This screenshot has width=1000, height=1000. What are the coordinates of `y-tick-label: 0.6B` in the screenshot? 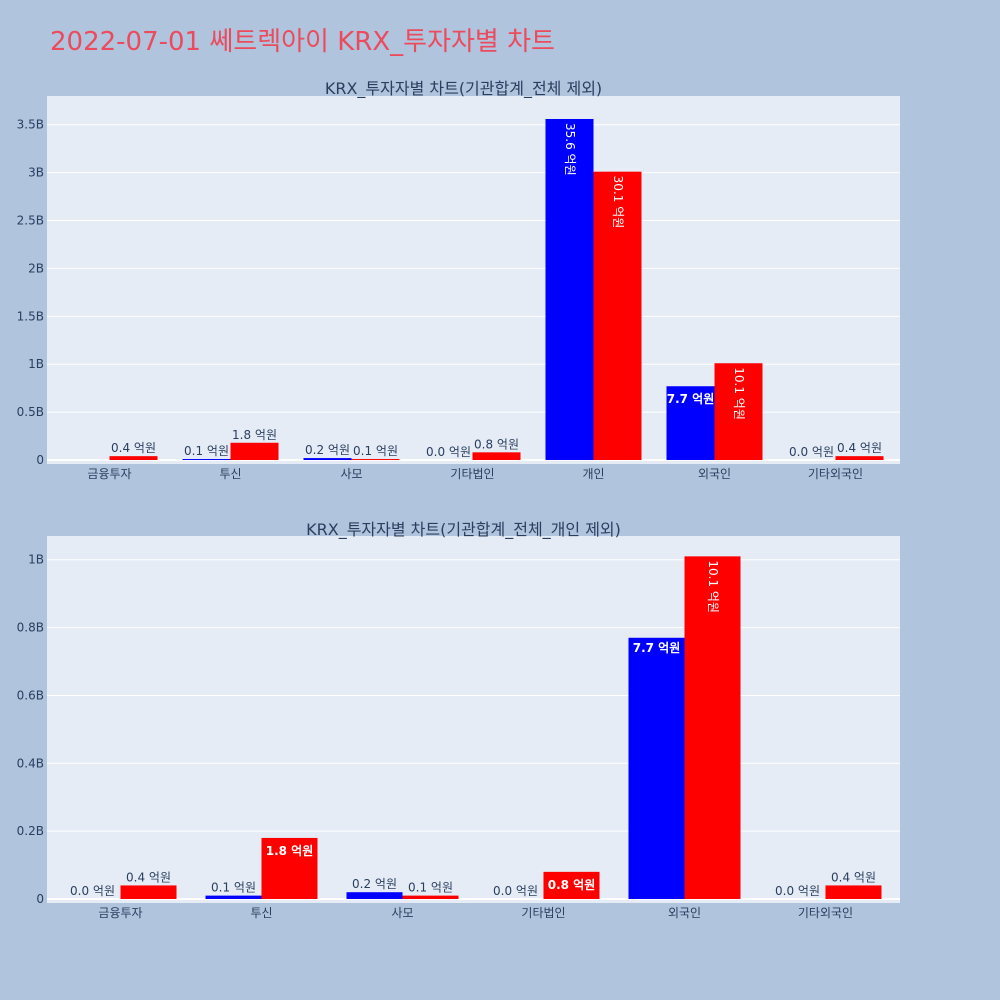 It's located at (30, 695).